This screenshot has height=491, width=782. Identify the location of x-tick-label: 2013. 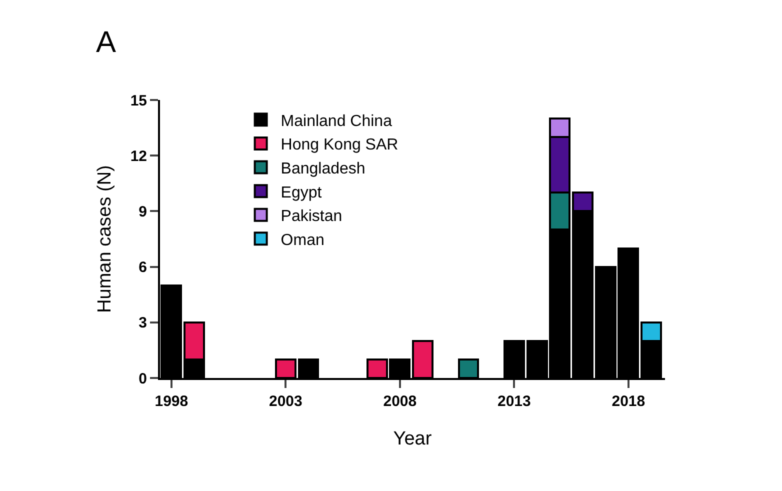
(514, 401).